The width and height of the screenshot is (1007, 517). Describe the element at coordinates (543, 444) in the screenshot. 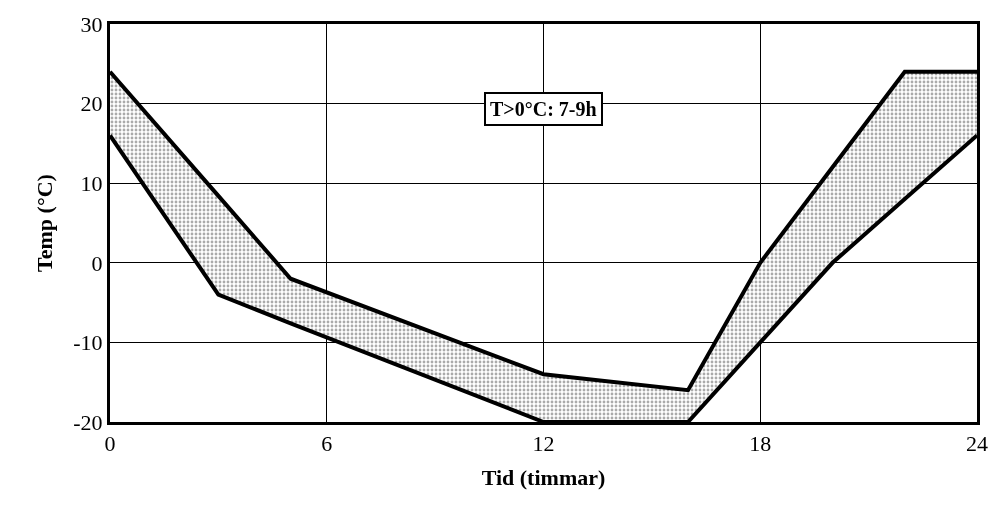

I see `x-tick-label: 12` at that location.